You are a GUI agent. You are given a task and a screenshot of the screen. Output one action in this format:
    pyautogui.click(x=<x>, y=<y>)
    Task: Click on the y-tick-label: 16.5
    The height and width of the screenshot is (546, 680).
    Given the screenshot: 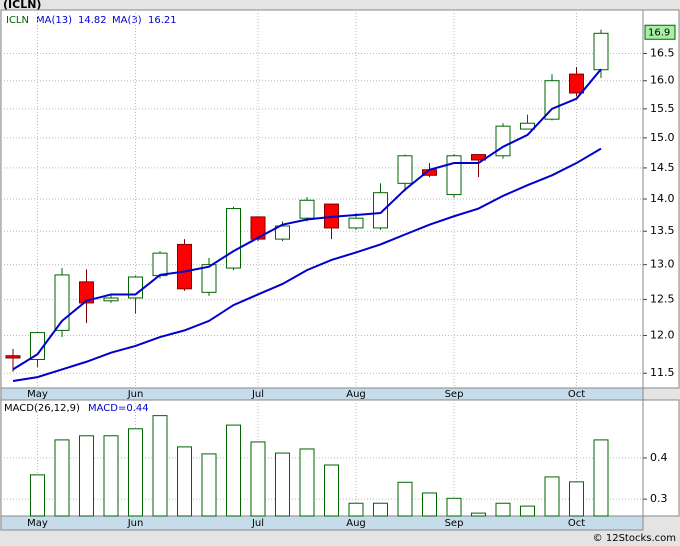 What is the action you would take?
    pyautogui.click(x=662, y=52)
    